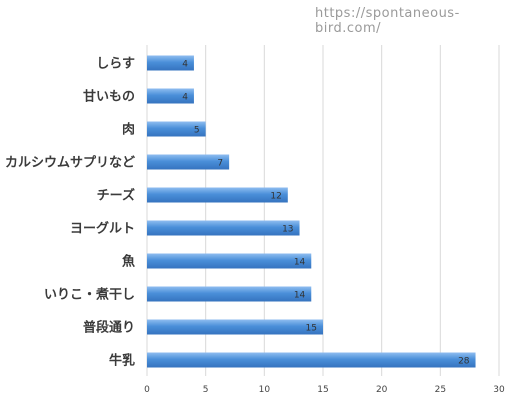  What do you see at coordinates (206, 390) in the screenshot?
I see `x-tick-label: 5` at bounding box center [206, 390].